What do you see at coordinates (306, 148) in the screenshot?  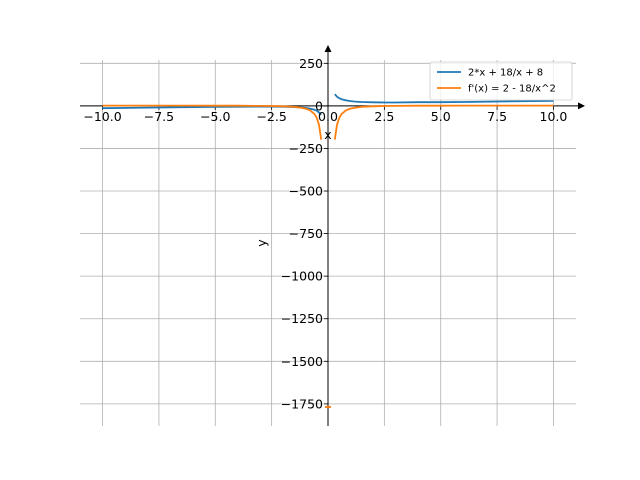 I see `y-tick-label-2: −250` at bounding box center [306, 148].